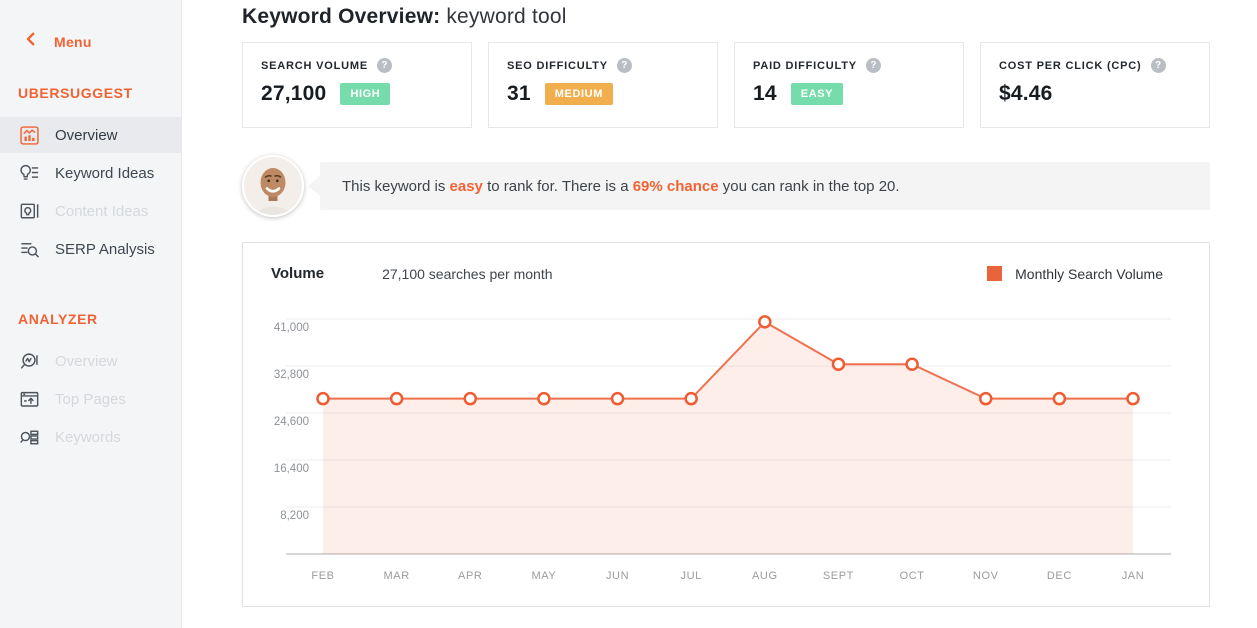  I want to click on page-title: Keyword Overview: keyword tool, so click(726, 17).